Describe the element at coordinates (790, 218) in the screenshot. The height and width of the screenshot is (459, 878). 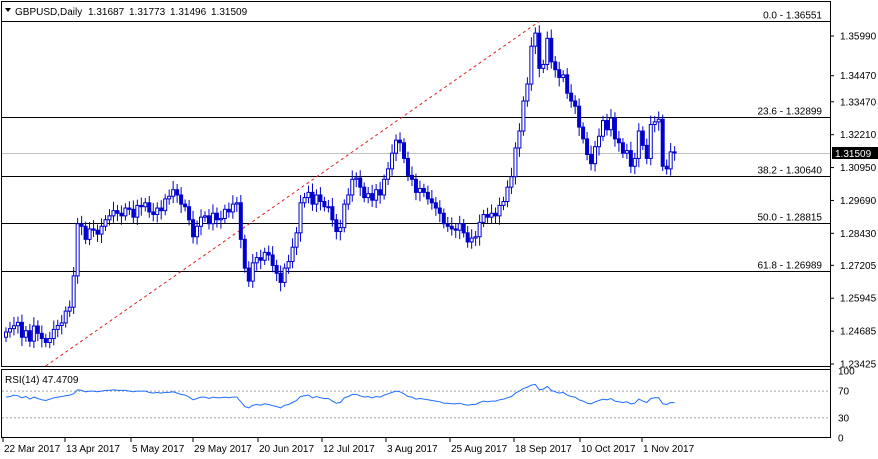
I see `fib-level-label: 50.0 - 1.28815` at that location.